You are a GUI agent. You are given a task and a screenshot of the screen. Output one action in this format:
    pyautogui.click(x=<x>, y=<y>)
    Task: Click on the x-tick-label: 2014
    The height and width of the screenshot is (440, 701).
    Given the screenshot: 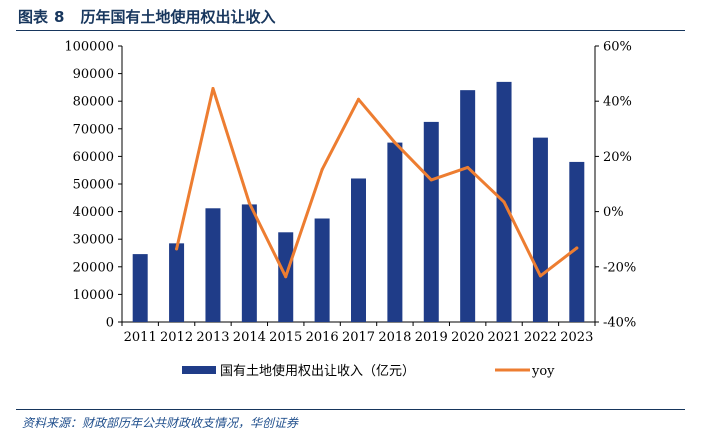 What is the action you would take?
    pyautogui.click(x=249, y=337)
    